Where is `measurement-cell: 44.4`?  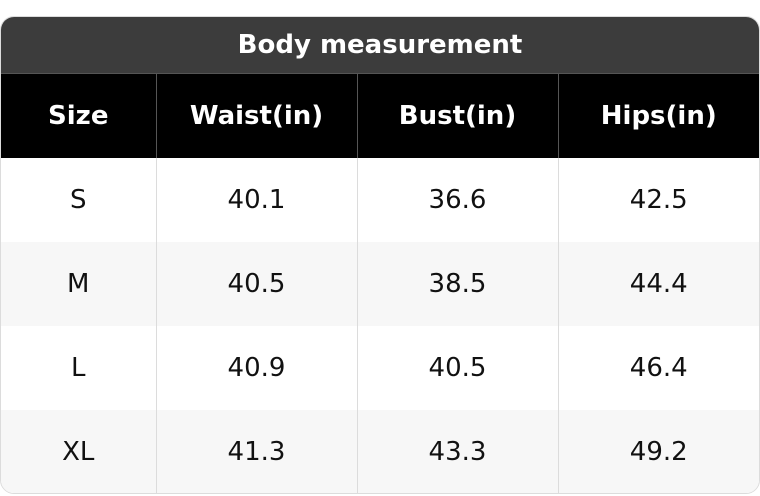 measurement-cell: 44.4 is located at coordinates (658, 284).